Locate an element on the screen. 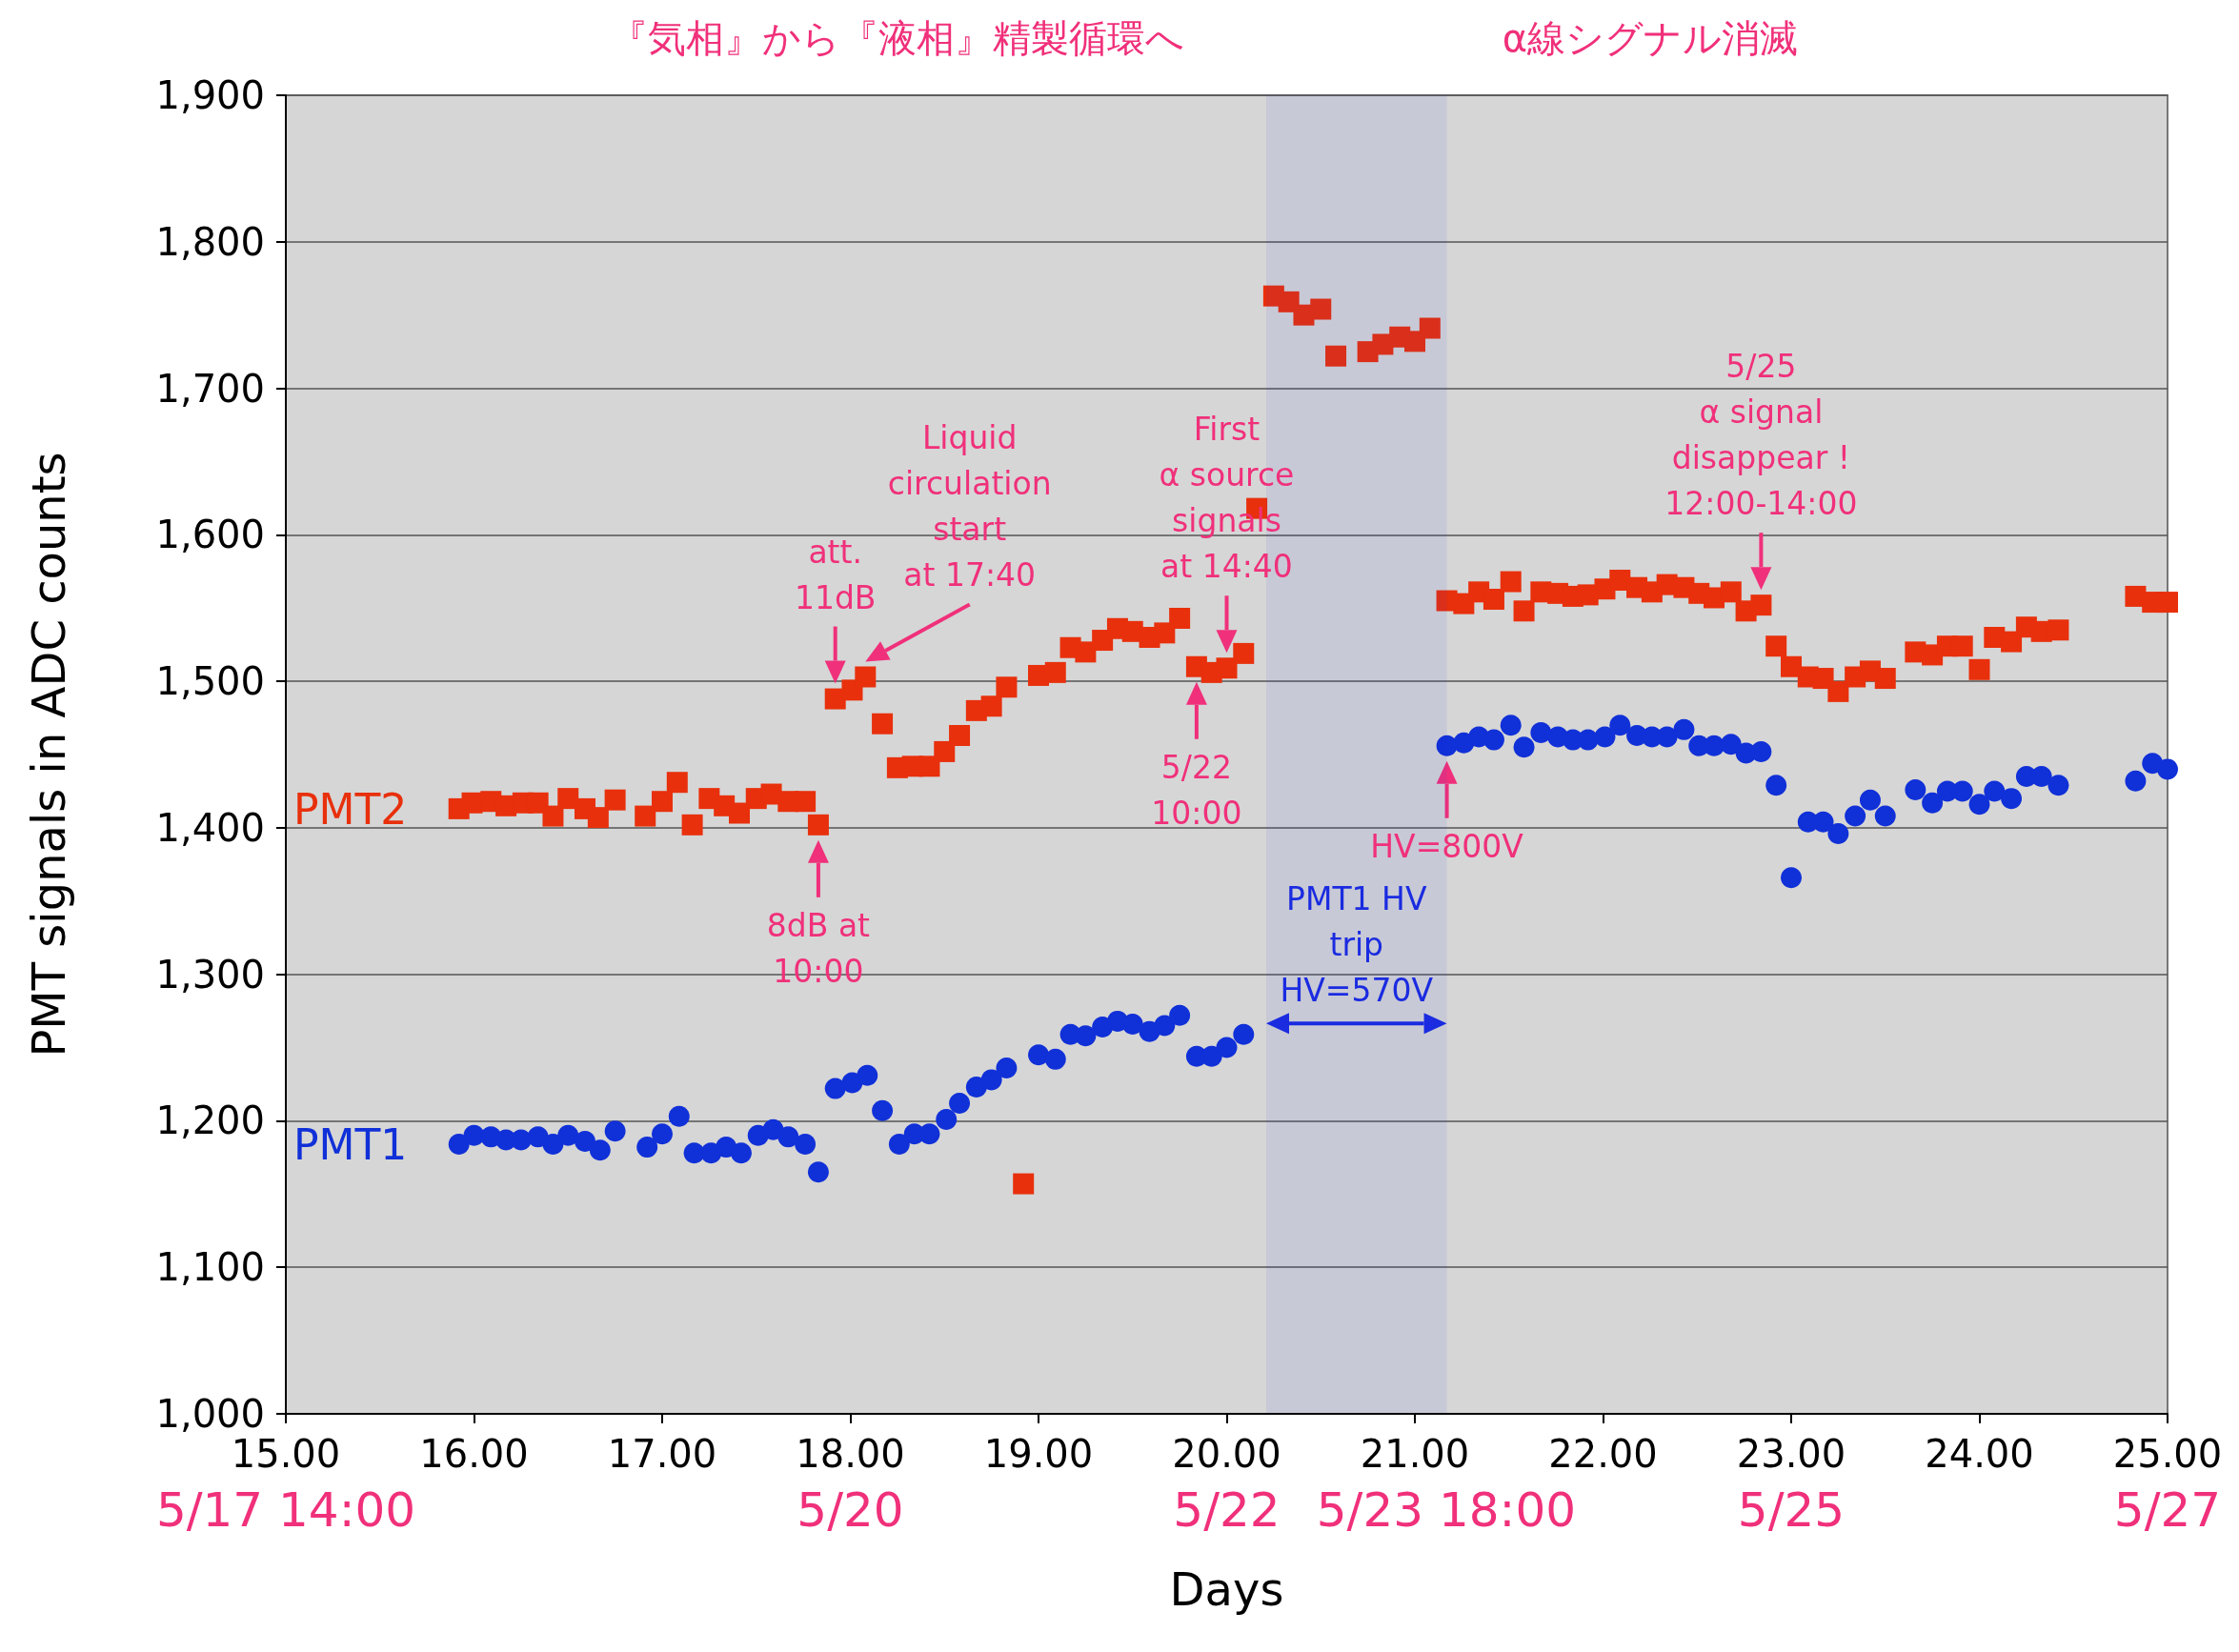 The width and height of the screenshot is (2239, 1652). x2-tick-label: 5/22 is located at coordinates (1227, 1510).